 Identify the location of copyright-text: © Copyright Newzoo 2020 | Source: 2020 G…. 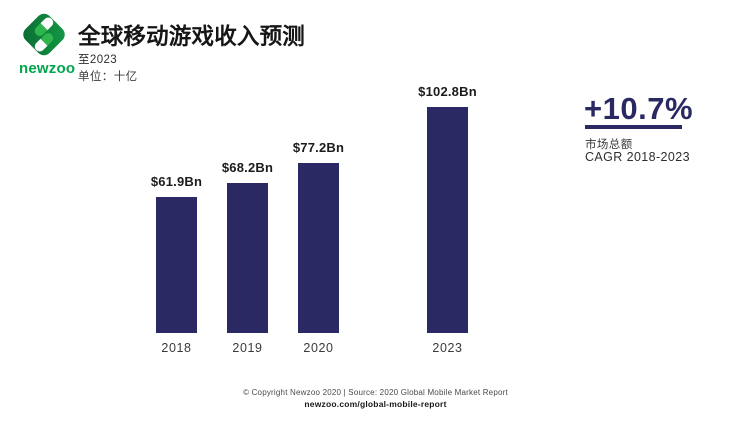
(375, 392).